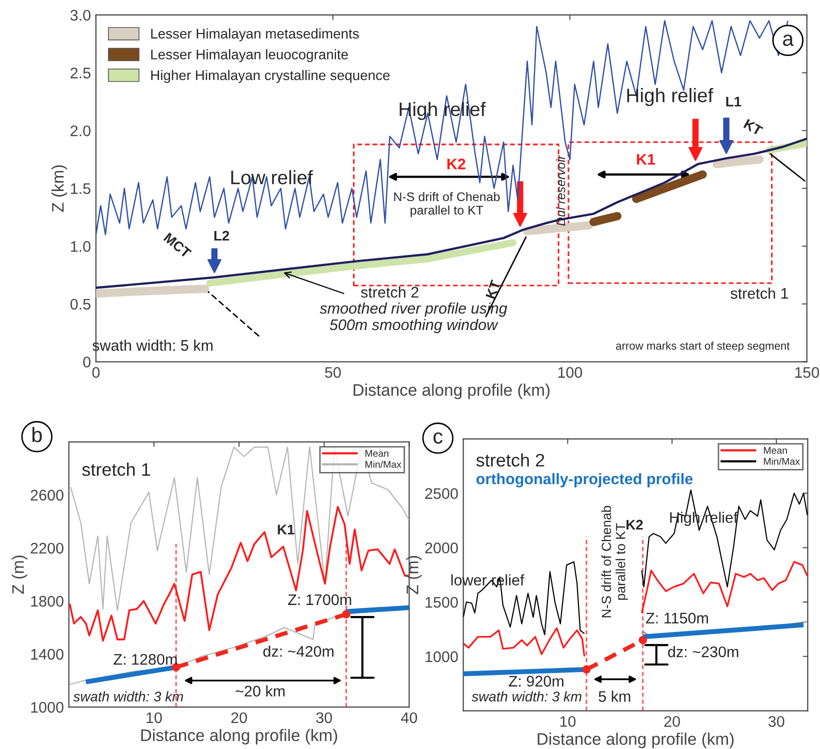 This screenshot has height=749, width=820. What do you see at coordinates (47, 601) in the screenshot?
I see `y-tick-label: 1800` at bounding box center [47, 601].